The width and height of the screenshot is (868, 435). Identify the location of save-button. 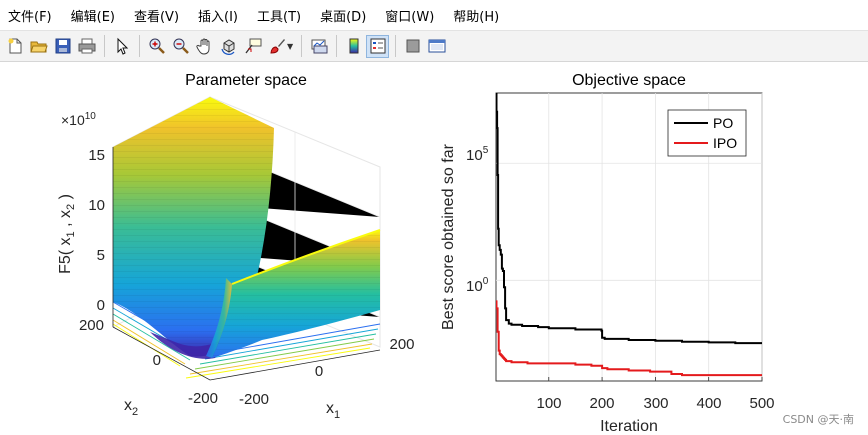
(62, 46).